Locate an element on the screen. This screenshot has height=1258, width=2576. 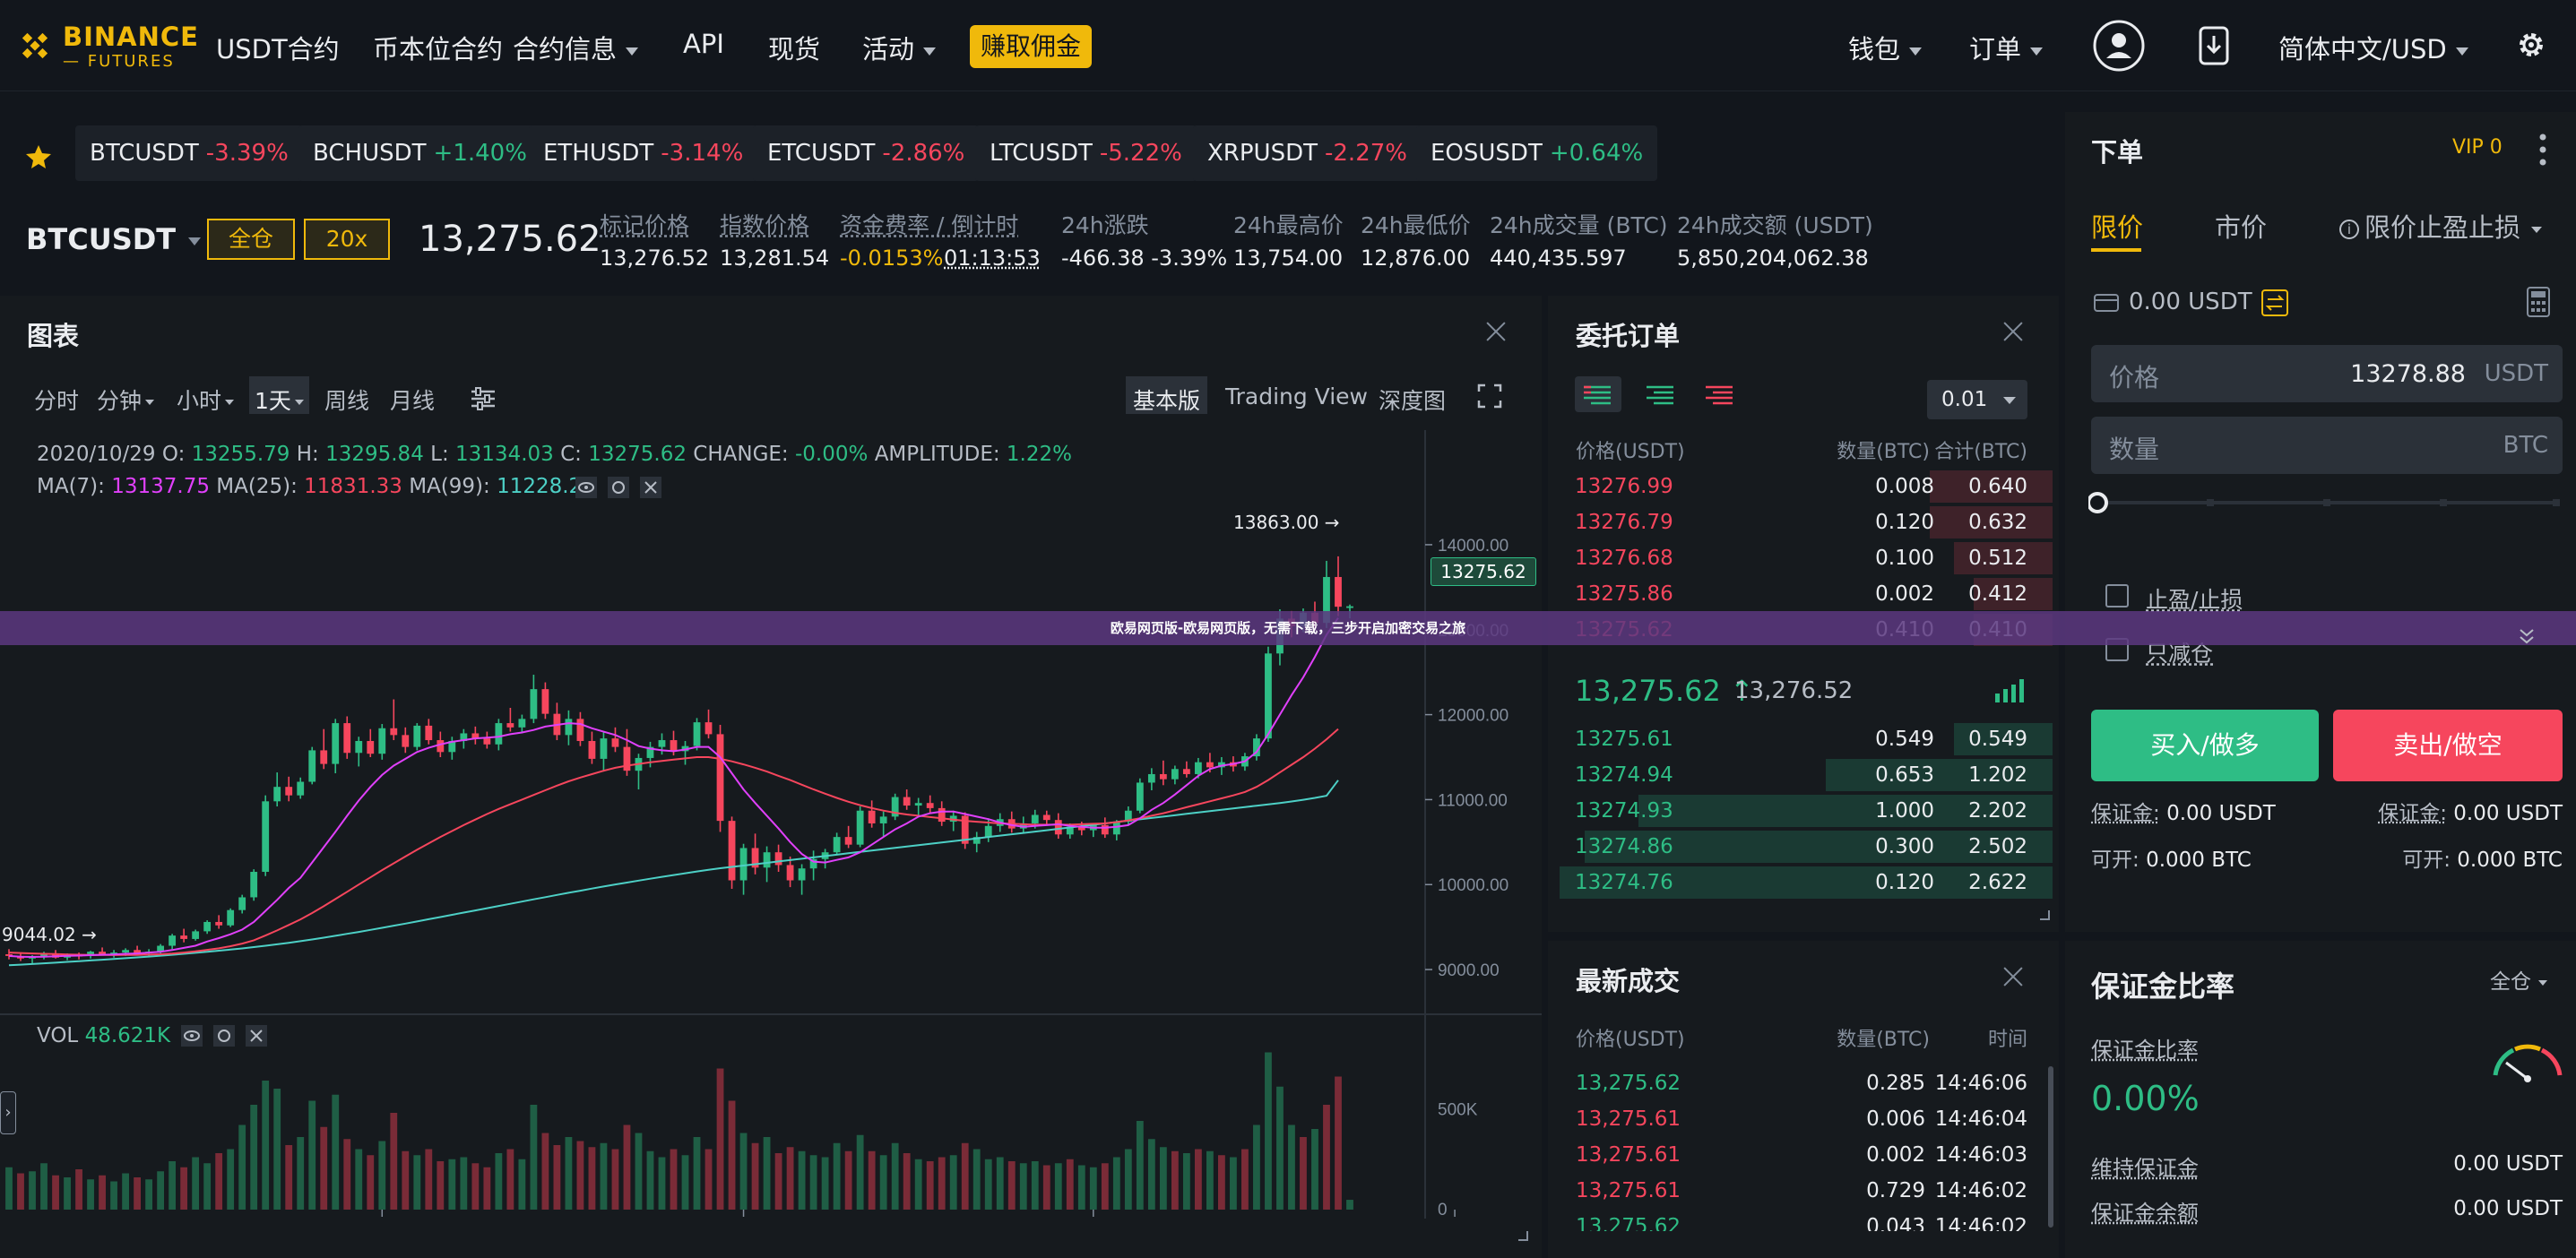
ticker-xrpusdt: XRPUSDT -2.27% is located at coordinates (1307, 153).